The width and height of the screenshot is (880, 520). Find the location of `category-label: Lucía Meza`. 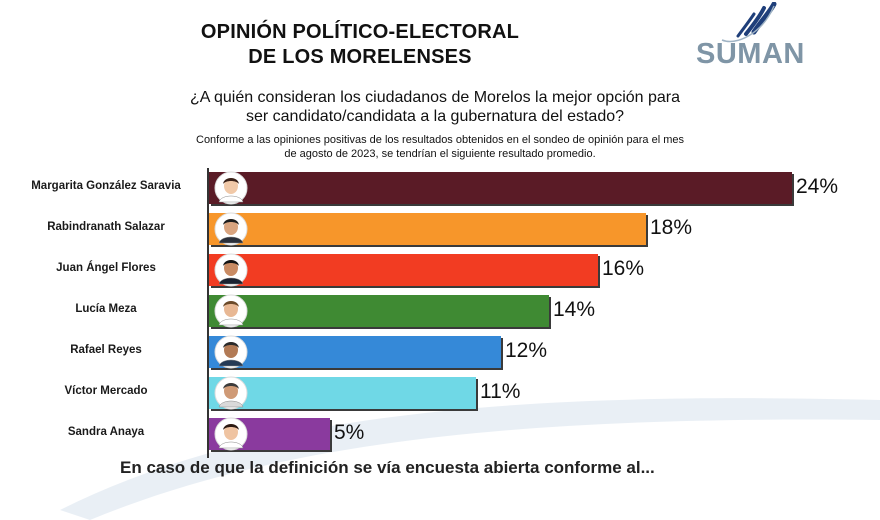

category-label: Lucía Meza is located at coordinates (106, 309).